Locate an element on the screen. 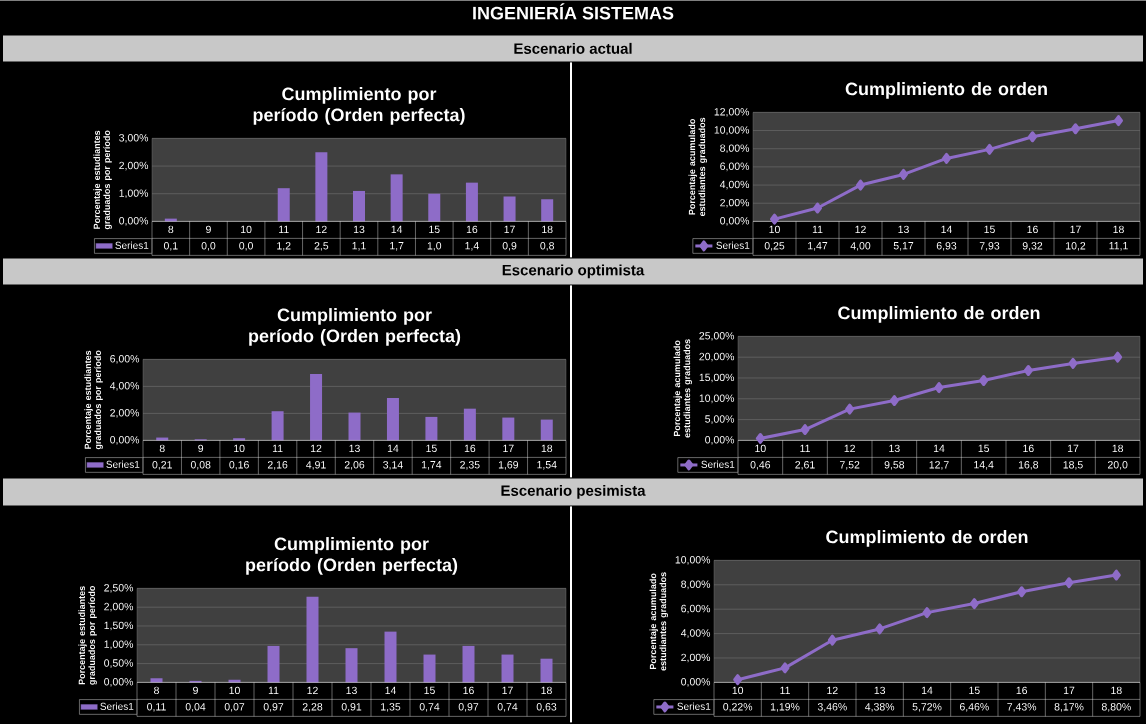  x-tick-label: 10 is located at coordinates (760, 448).